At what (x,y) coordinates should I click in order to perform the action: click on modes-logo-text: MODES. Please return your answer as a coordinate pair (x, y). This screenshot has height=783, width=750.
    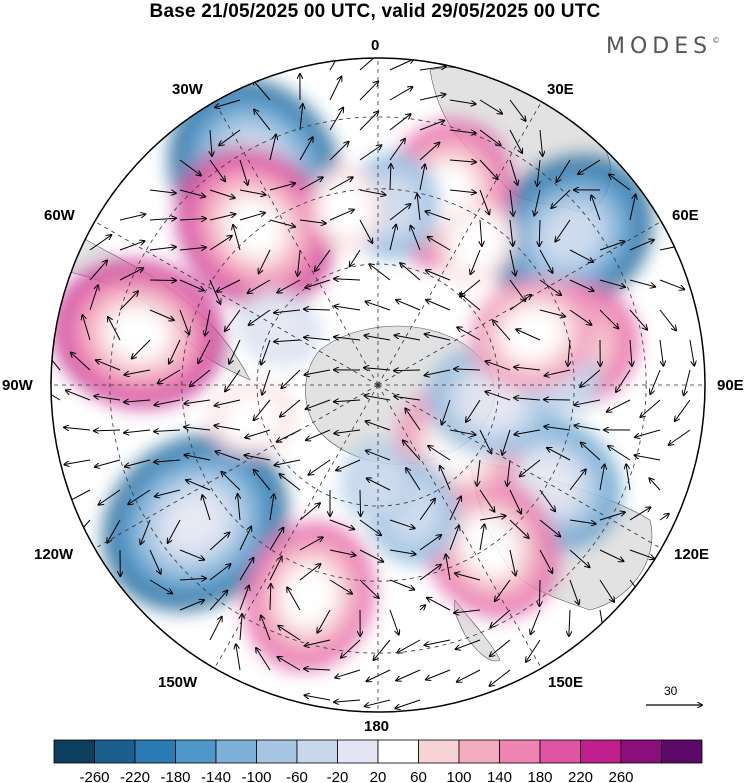
    Looking at the image, I should click on (659, 46).